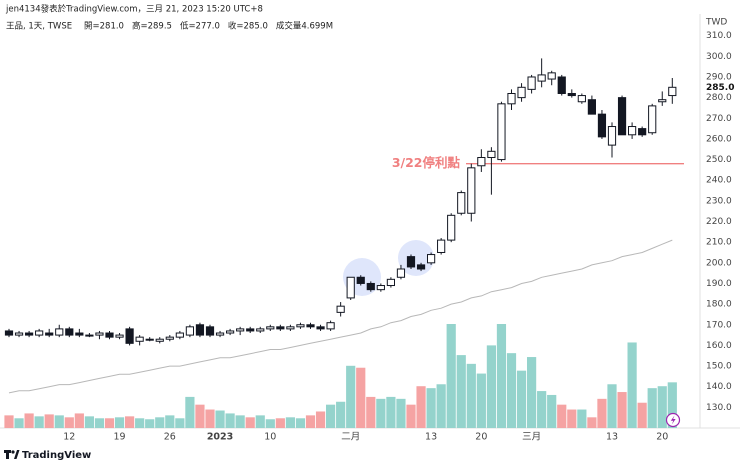 This screenshot has height=465, width=740. I want to click on x-tick-label: 26, so click(170, 437).